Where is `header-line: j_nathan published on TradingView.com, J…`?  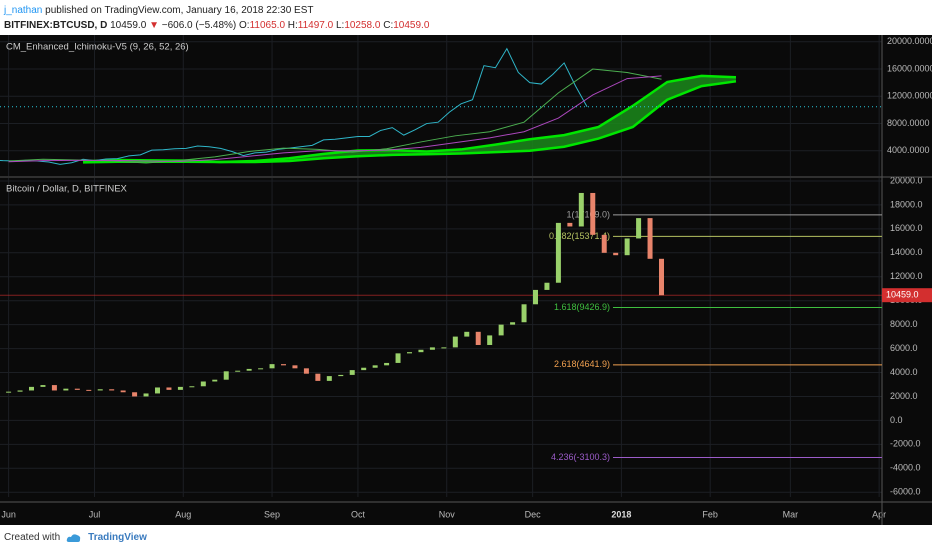 header-line: j_nathan published on TradingView.com, J… is located at coordinates (466, 10).